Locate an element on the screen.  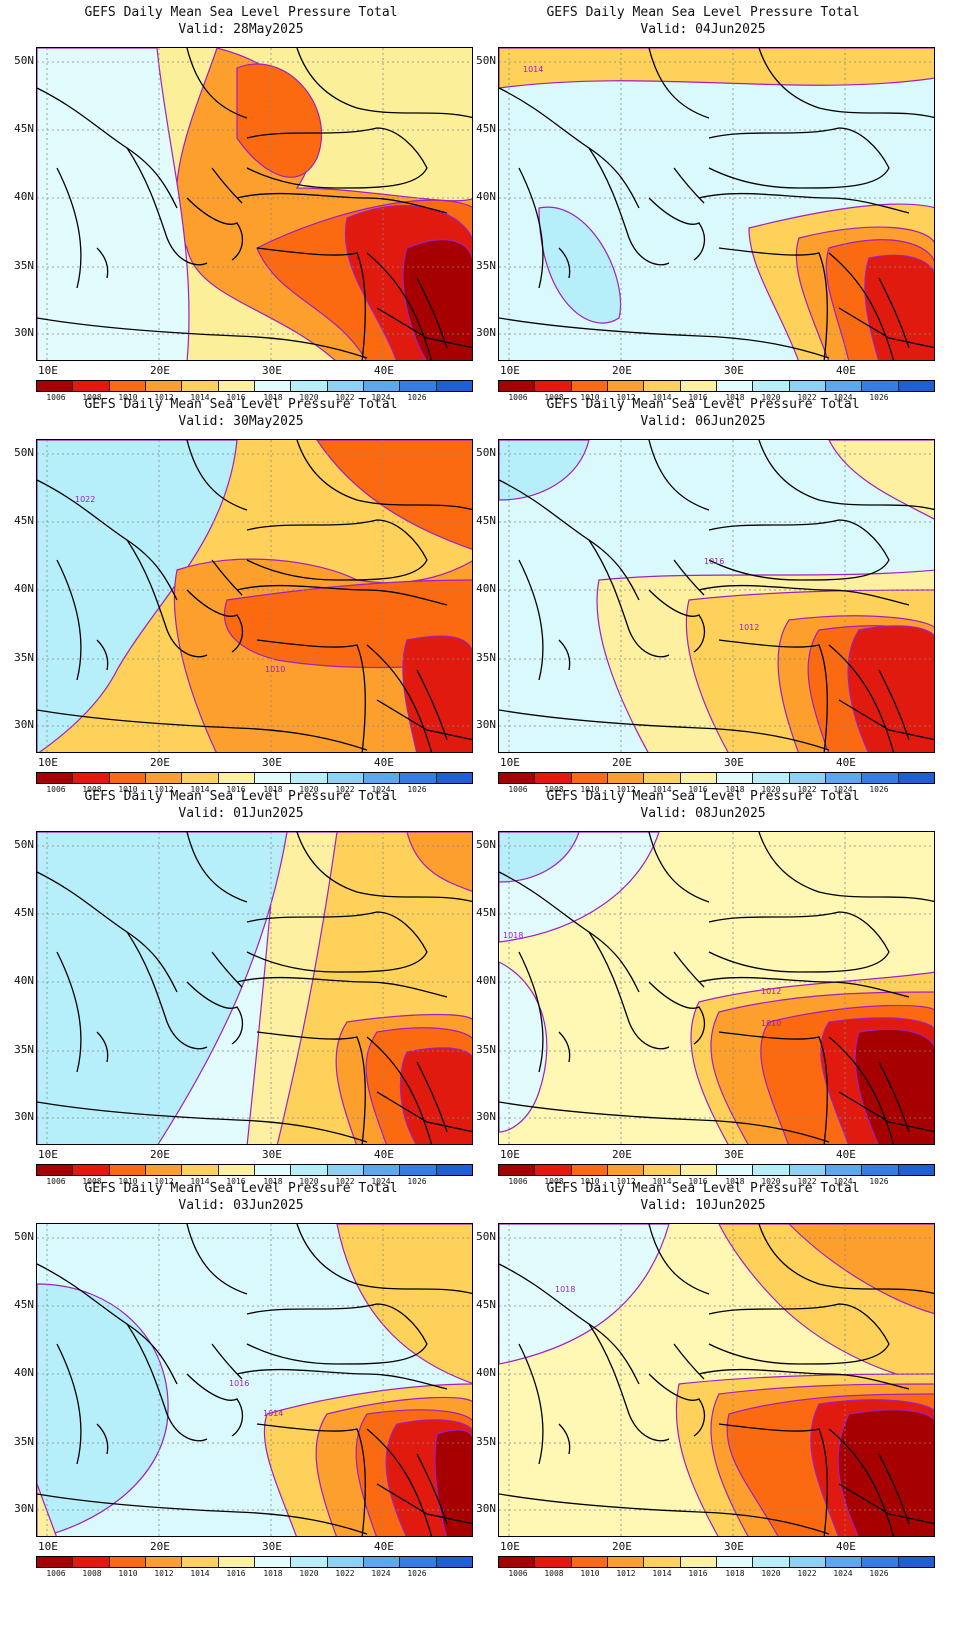
colorbar-tick-label: 1016 is located at coordinates (698, 1181).